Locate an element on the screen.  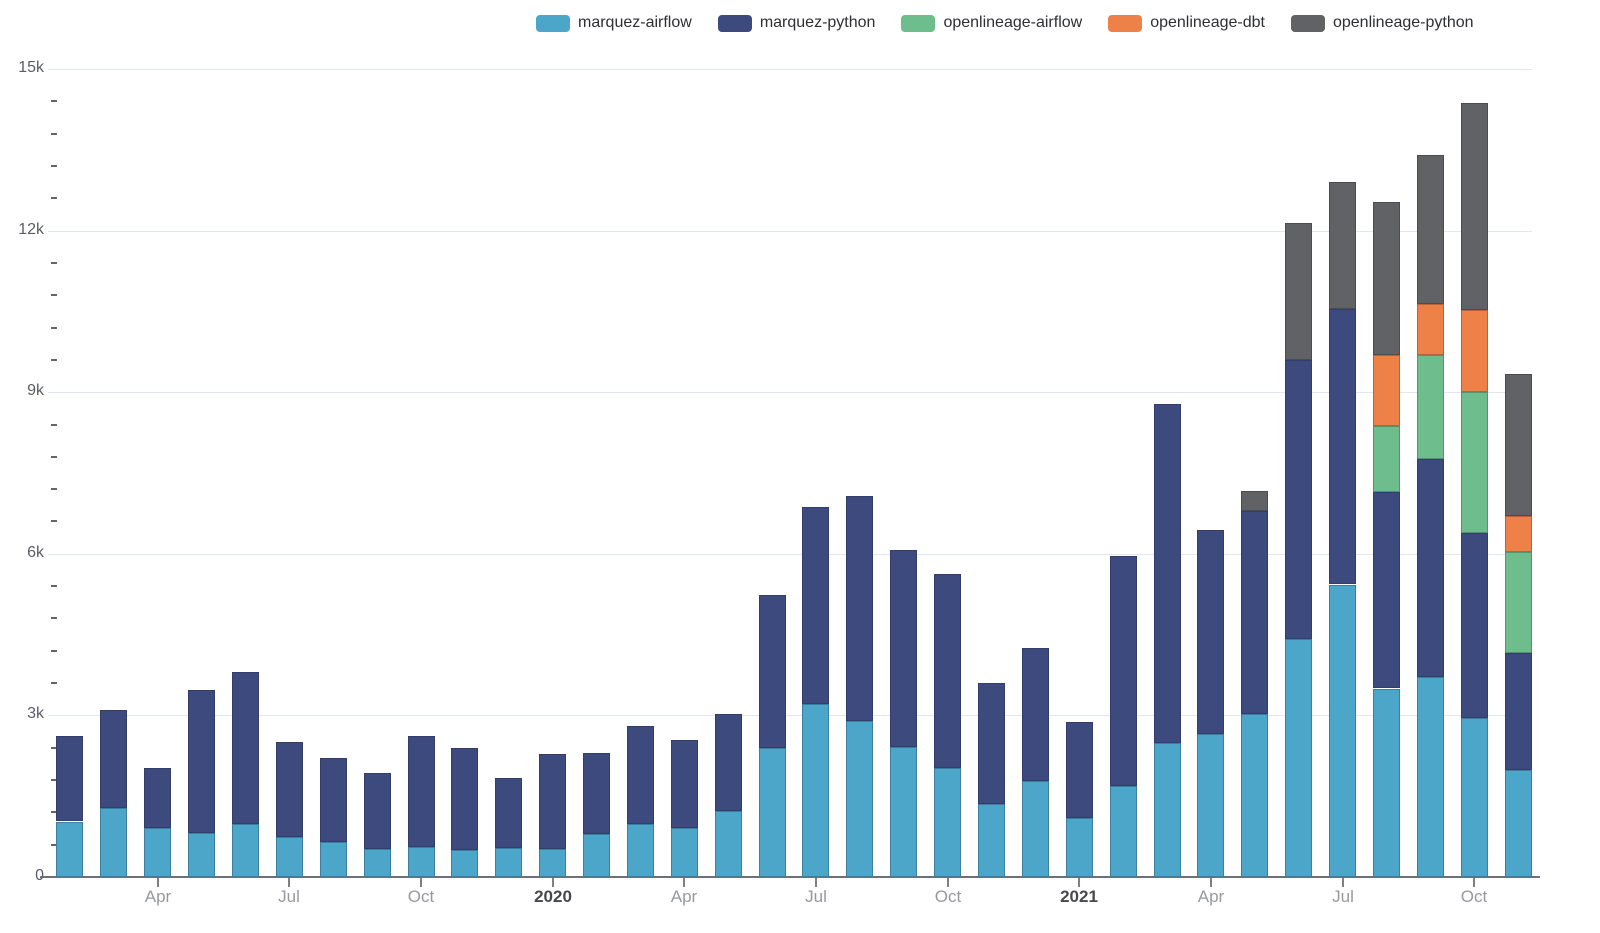
legend-label: marquez-python is located at coordinates (817, 22).